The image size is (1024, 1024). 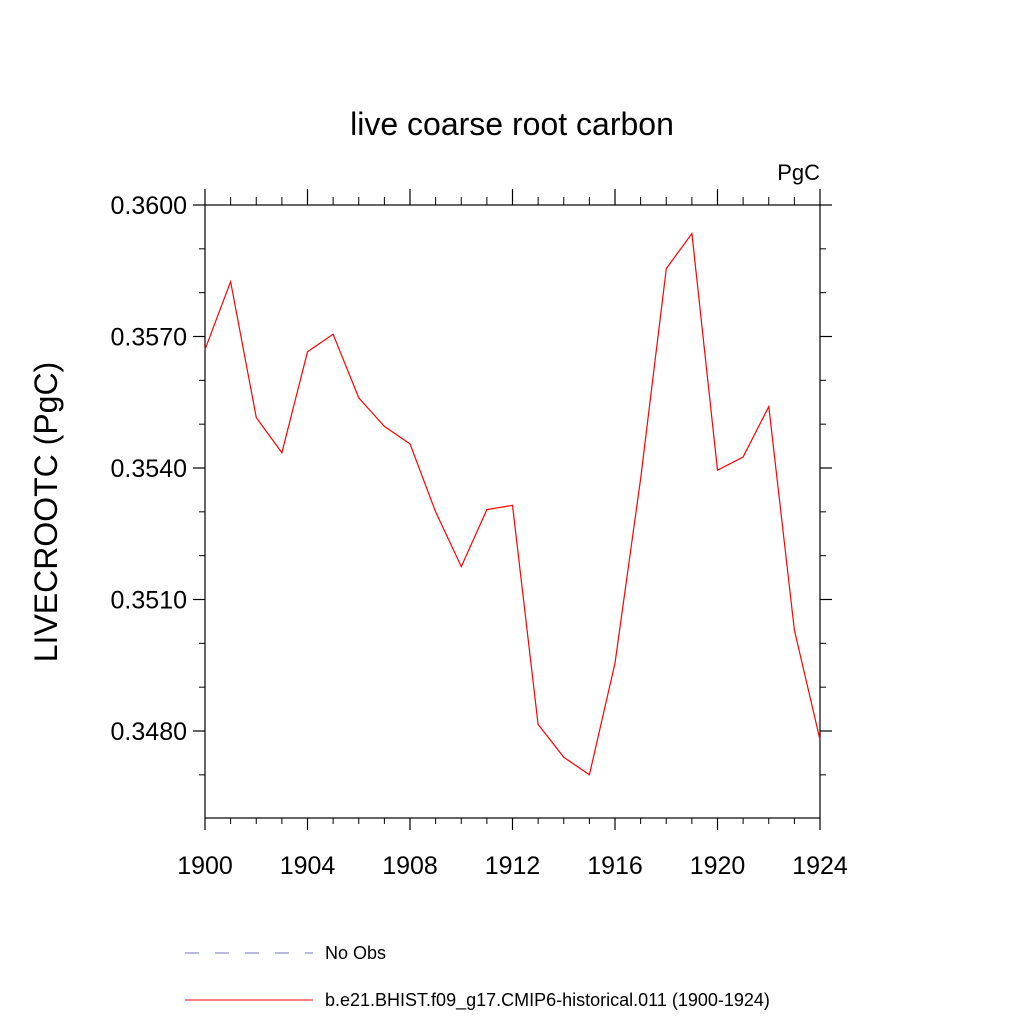 What do you see at coordinates (149, 206) in the screenshot?
I see `y-tick-label: 0.3600` at bounding box center [149, 206].